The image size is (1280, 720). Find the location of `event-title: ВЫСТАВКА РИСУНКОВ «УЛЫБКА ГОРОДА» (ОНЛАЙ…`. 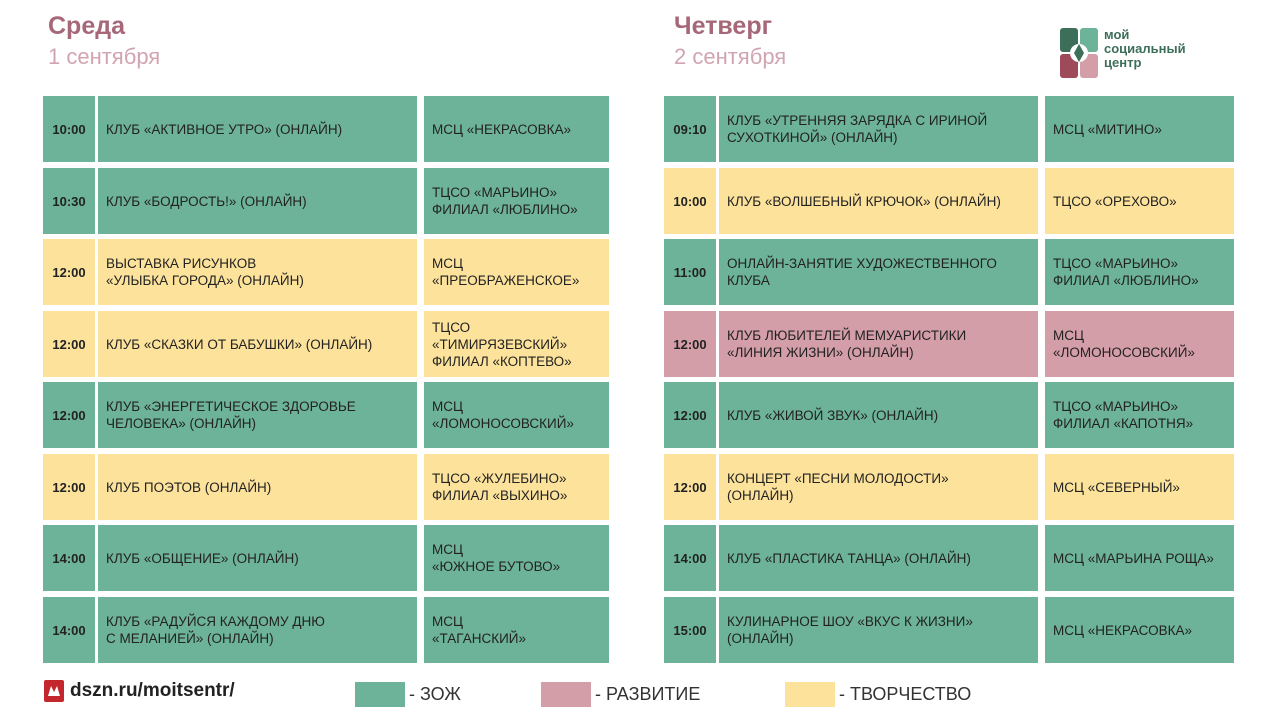

event-title: ВЫСТАВКА РИСУНКОВ «УЛЫБКА ГОРОДА» (ОНЛАЙ… is located at coordinates (257, 272).